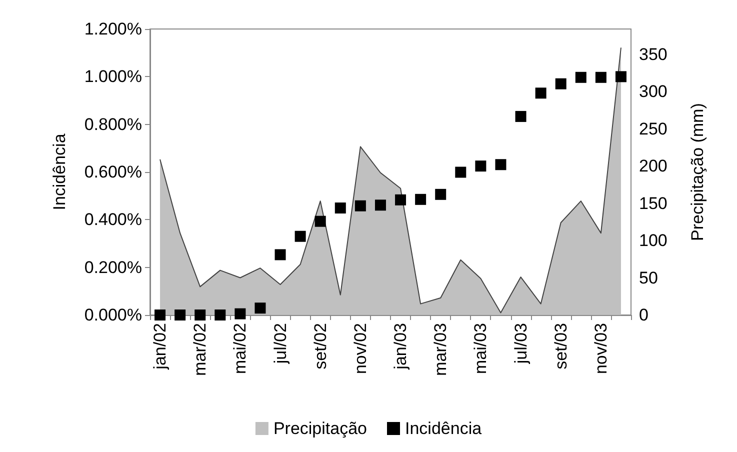  Describe the element at coordinates (113, 76) in the screenshot. I see `y-tick-label: 1.000%` at that location.